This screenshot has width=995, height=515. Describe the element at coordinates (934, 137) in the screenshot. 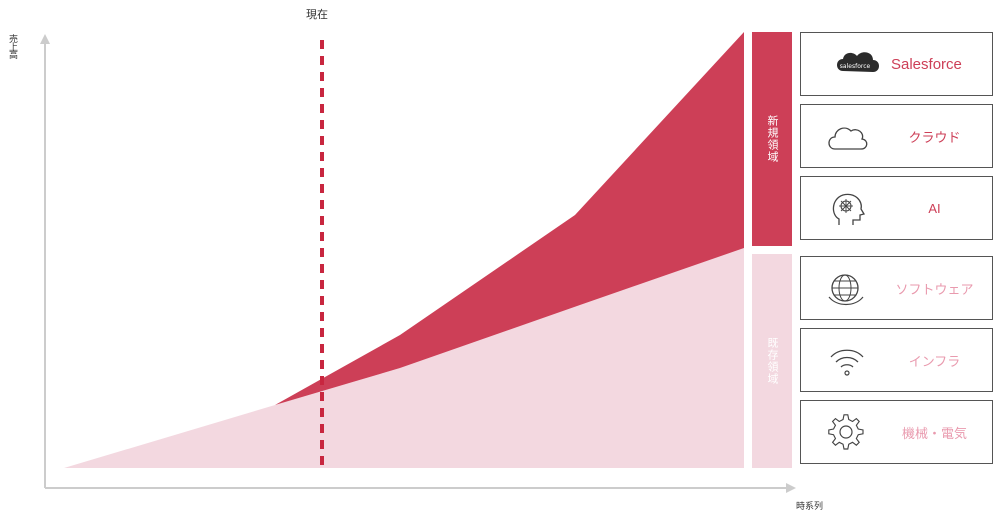

I see `card-label: クラウド` at that location.